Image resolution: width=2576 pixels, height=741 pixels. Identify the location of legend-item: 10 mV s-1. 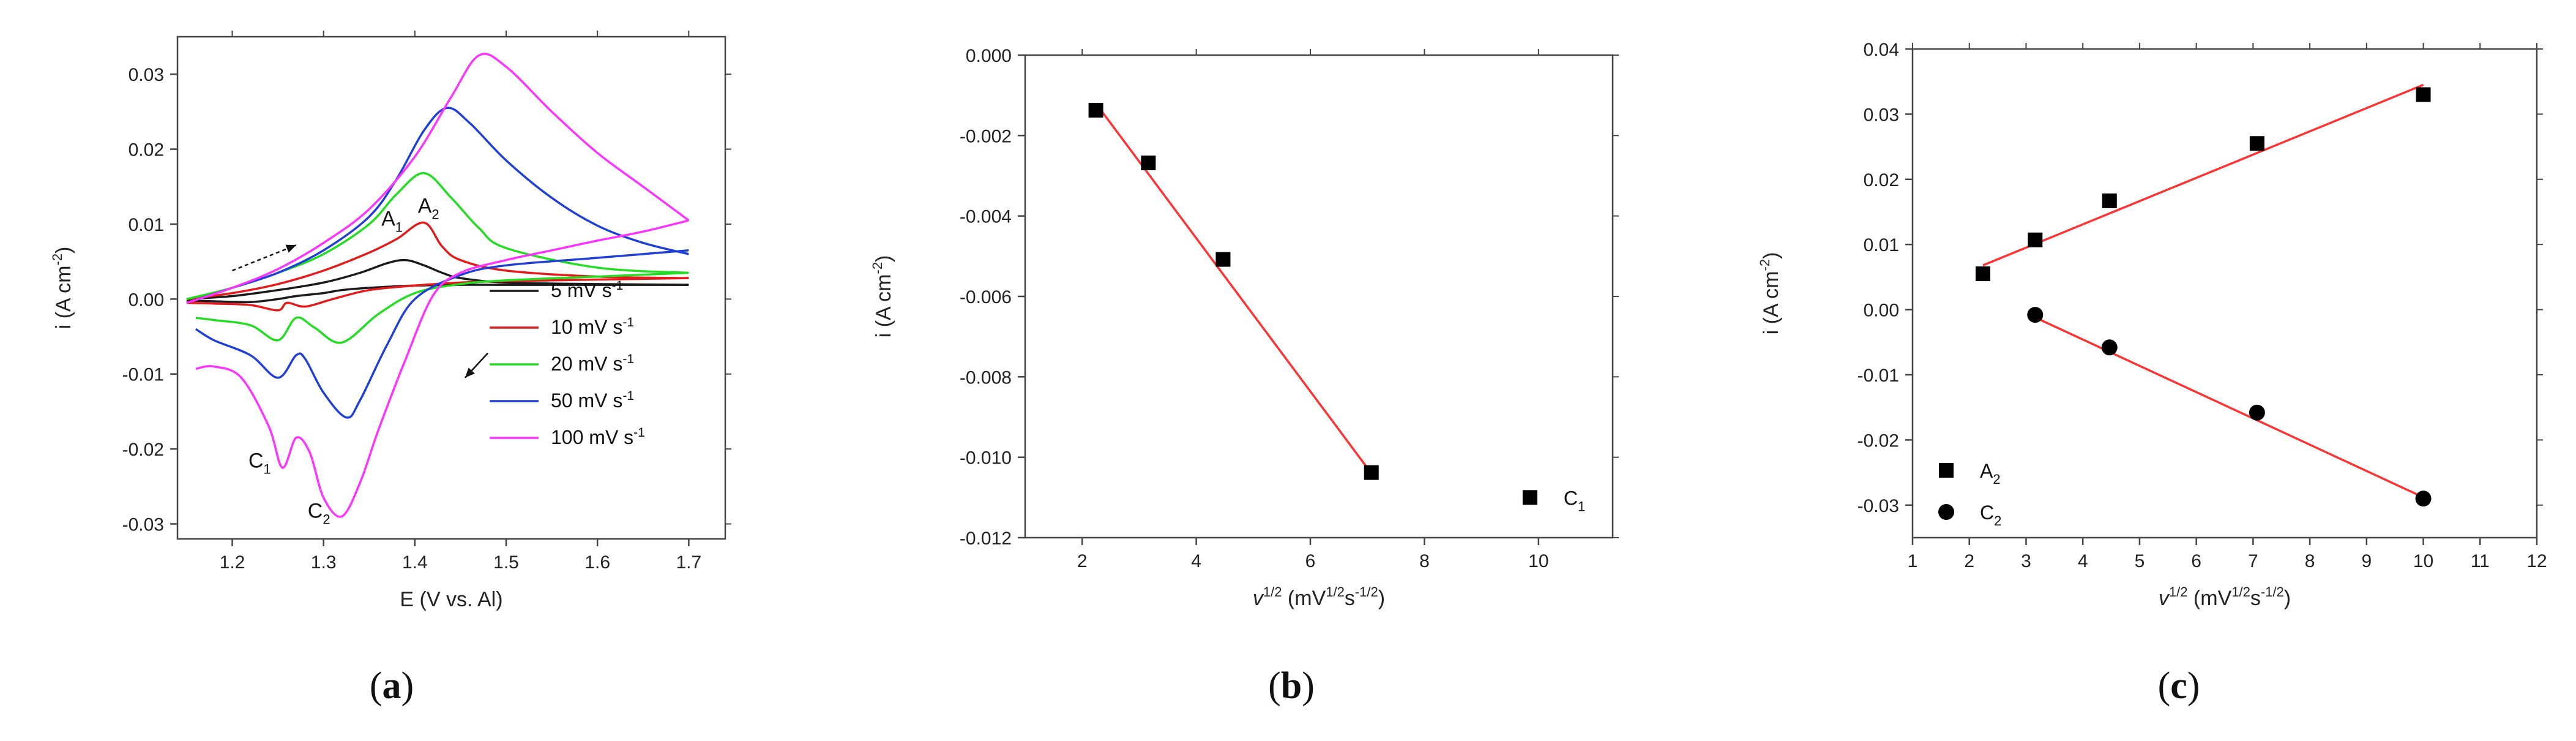
(562, 327).